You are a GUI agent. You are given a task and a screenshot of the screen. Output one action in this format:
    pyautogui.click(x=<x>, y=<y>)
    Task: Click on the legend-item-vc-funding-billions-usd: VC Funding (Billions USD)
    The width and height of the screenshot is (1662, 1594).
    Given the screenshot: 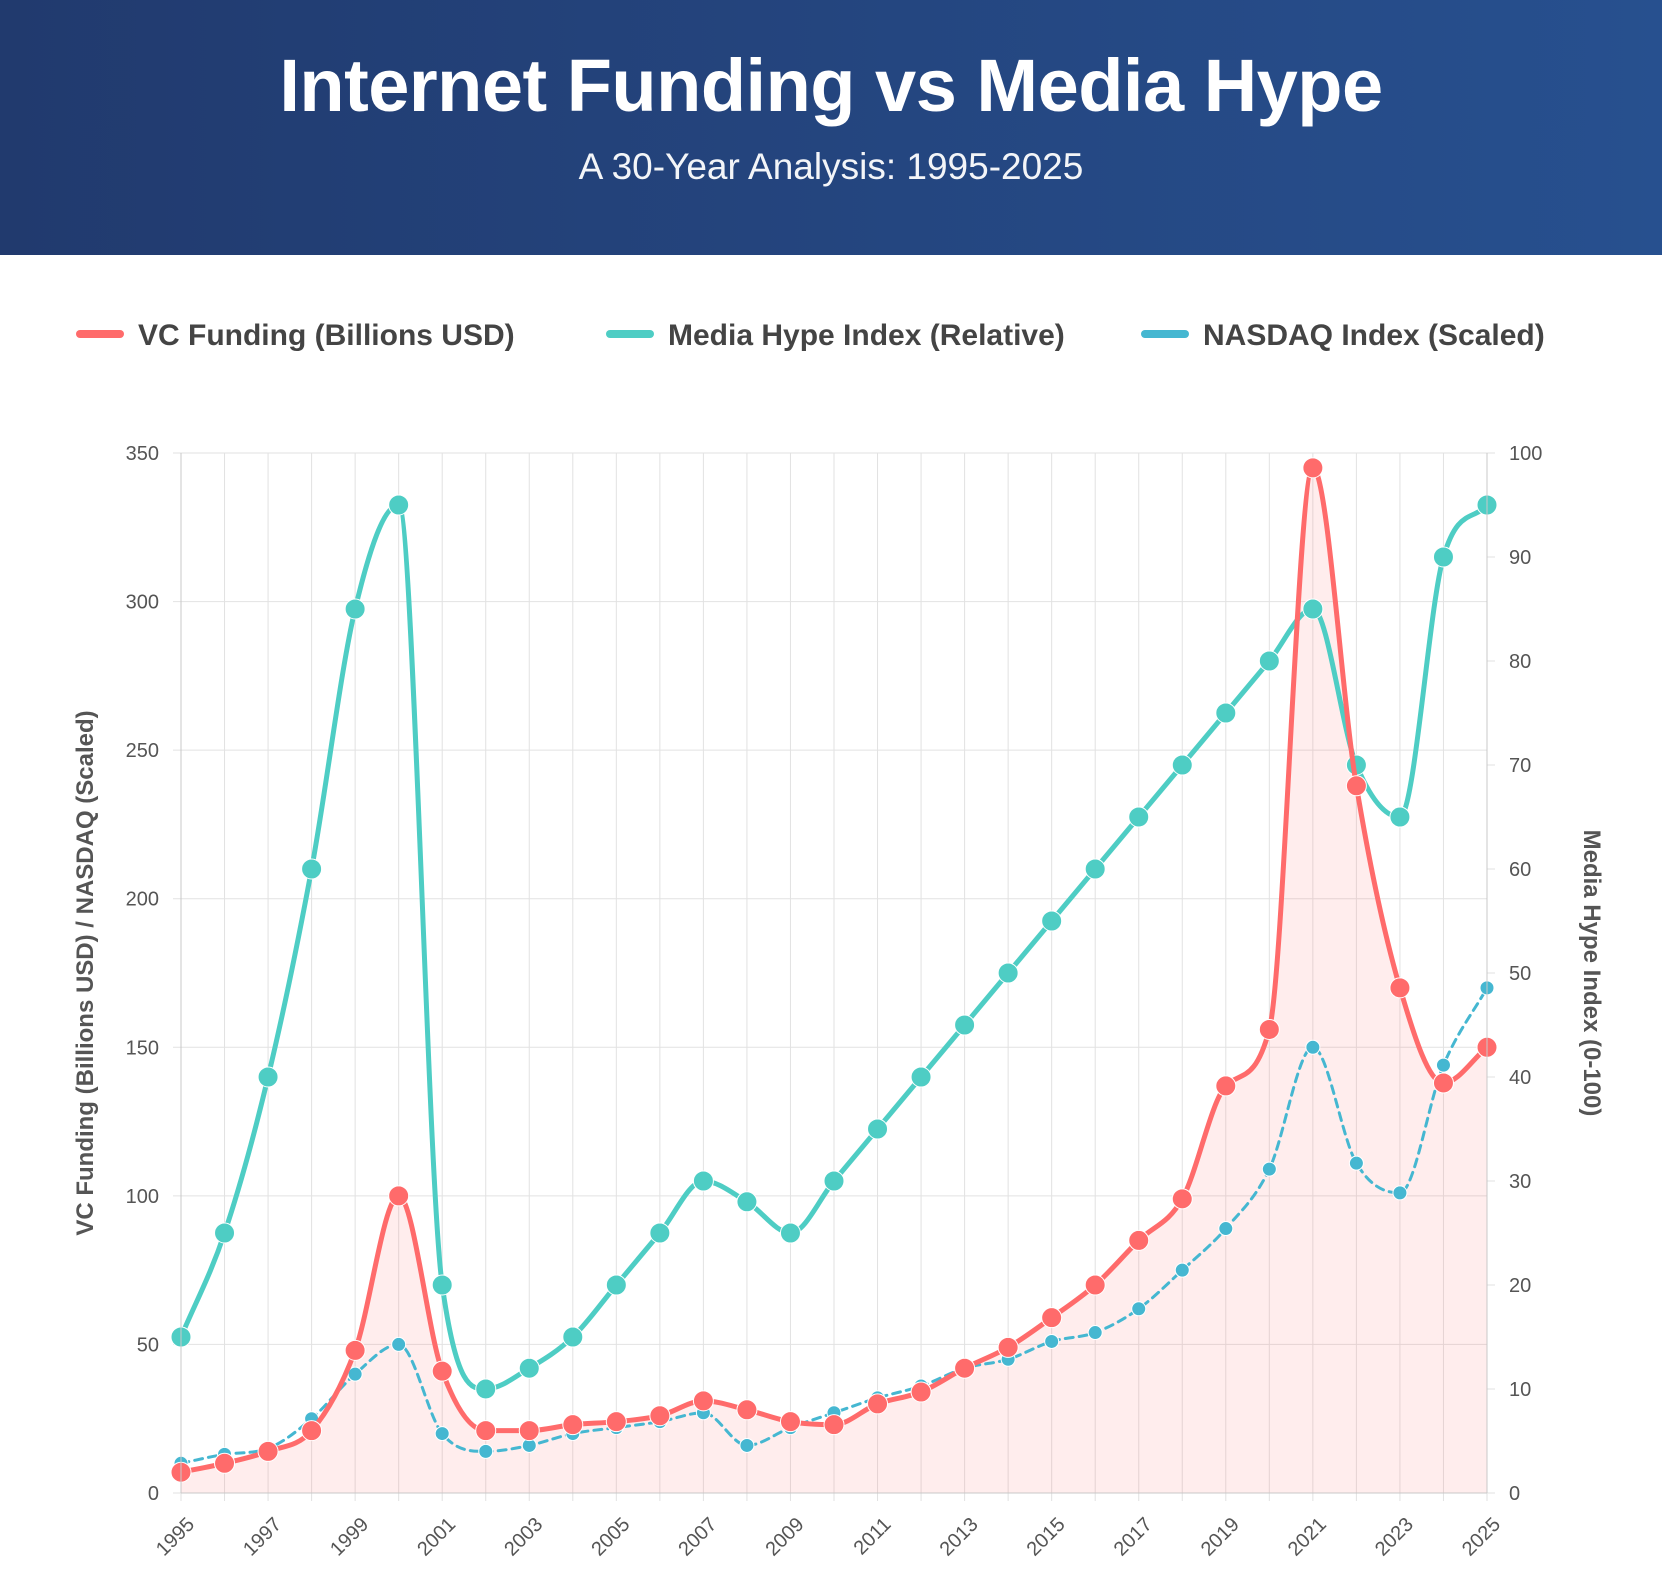 What is the action you would take?
    pyautogui.click(x=295, y=335)
    